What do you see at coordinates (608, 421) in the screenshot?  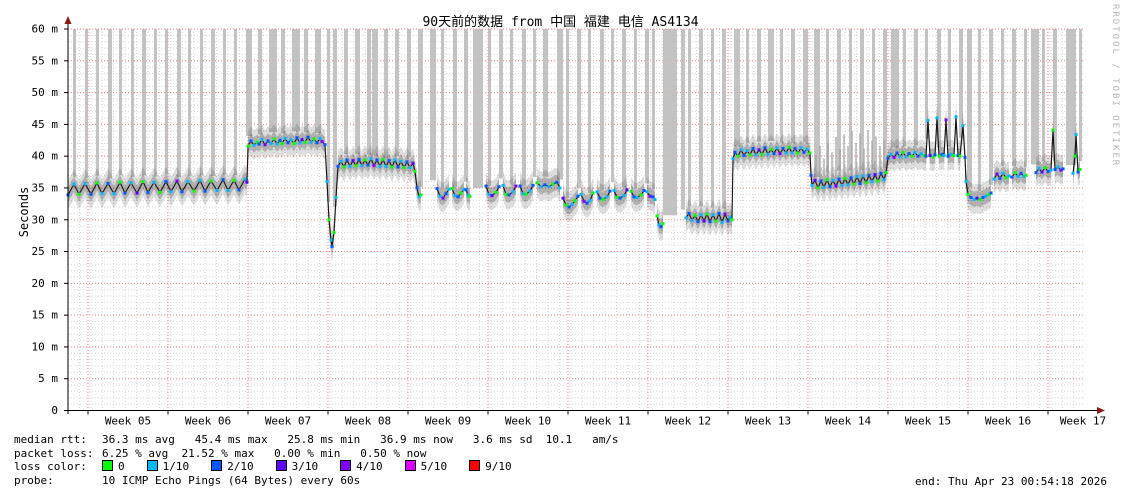 I see `x-tick-label: Week 11` at bounding box center [608, 421].